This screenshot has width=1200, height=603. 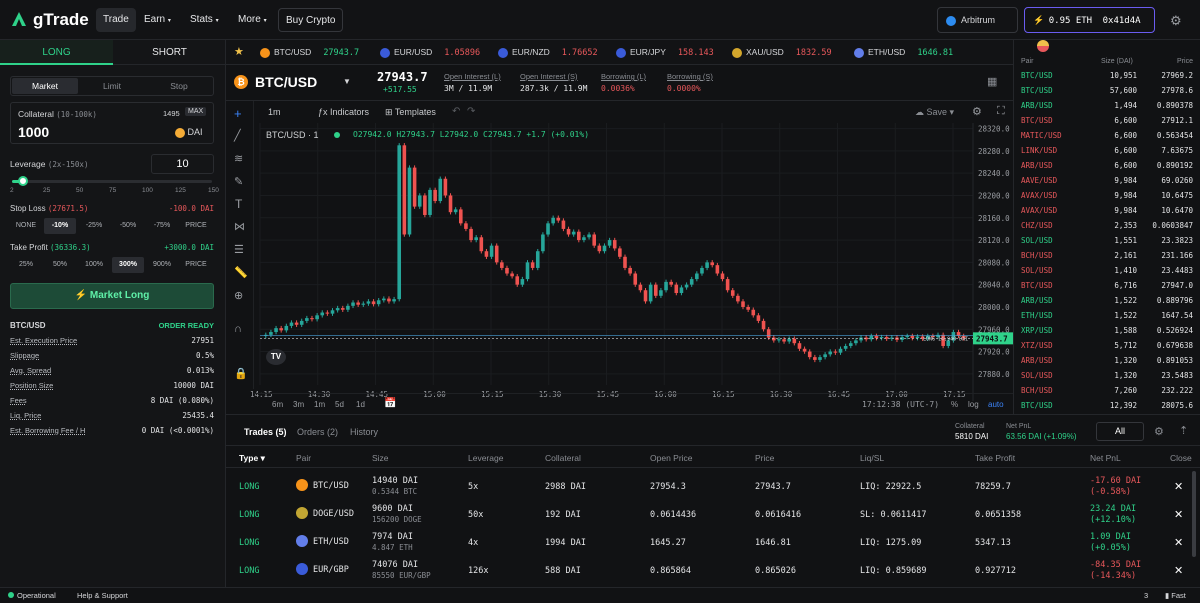 What do you see at coordinates (60, 226) in the screenshot?
I see `stop-loss-option: -10%` at bounding box center [60, 226].